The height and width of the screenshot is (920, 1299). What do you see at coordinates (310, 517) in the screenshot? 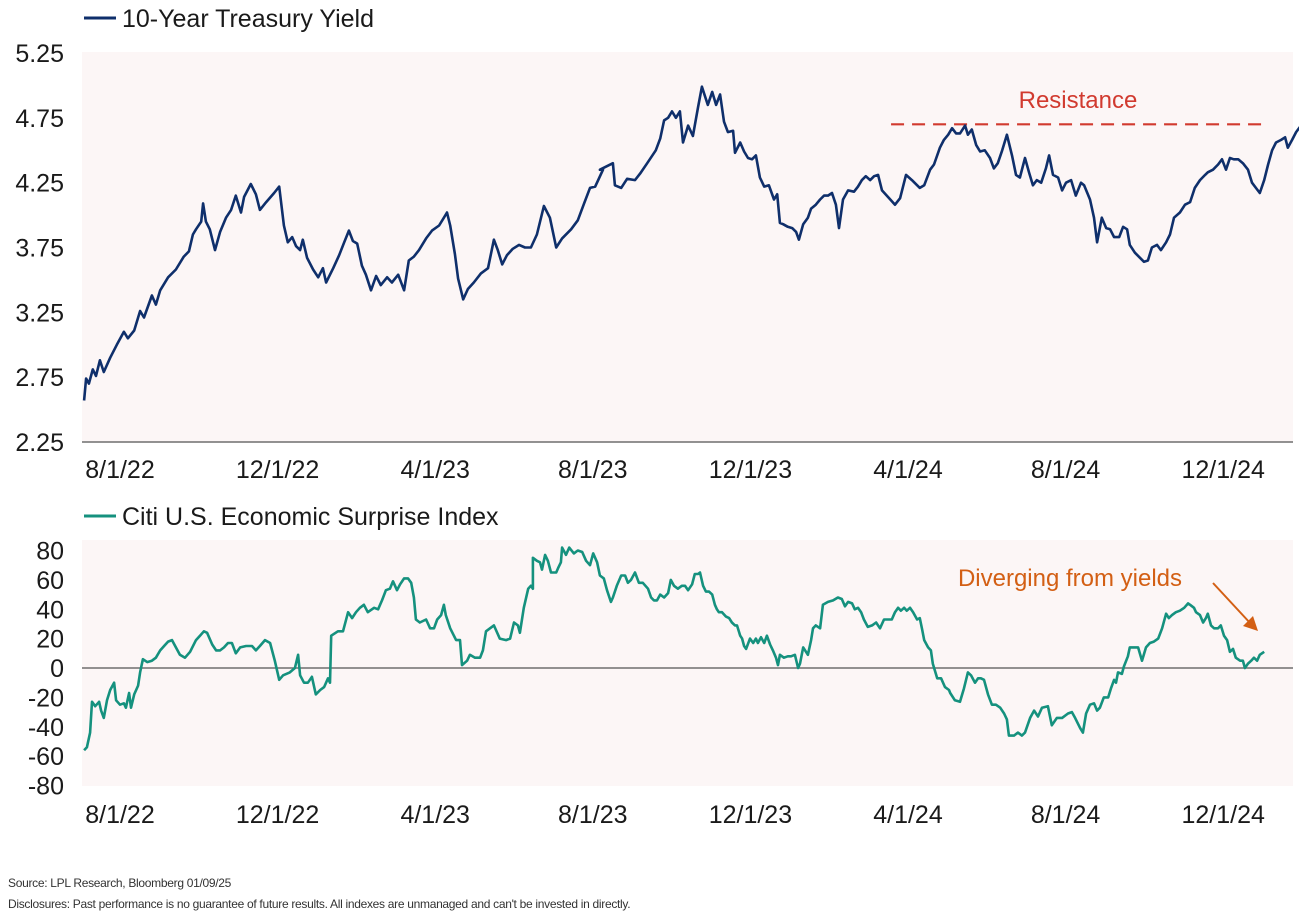
I see `surprise-legend-label: Citi U.S. Economic Surprise Index` at bounding box center [310, 517].